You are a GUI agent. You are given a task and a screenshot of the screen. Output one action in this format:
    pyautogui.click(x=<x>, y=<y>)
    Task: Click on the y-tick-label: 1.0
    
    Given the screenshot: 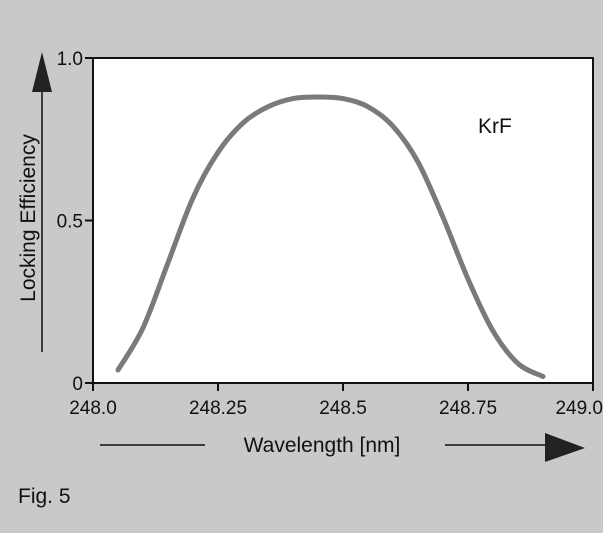 What is the action you would take?
    pyautogui.click(x=70, y=59)
    